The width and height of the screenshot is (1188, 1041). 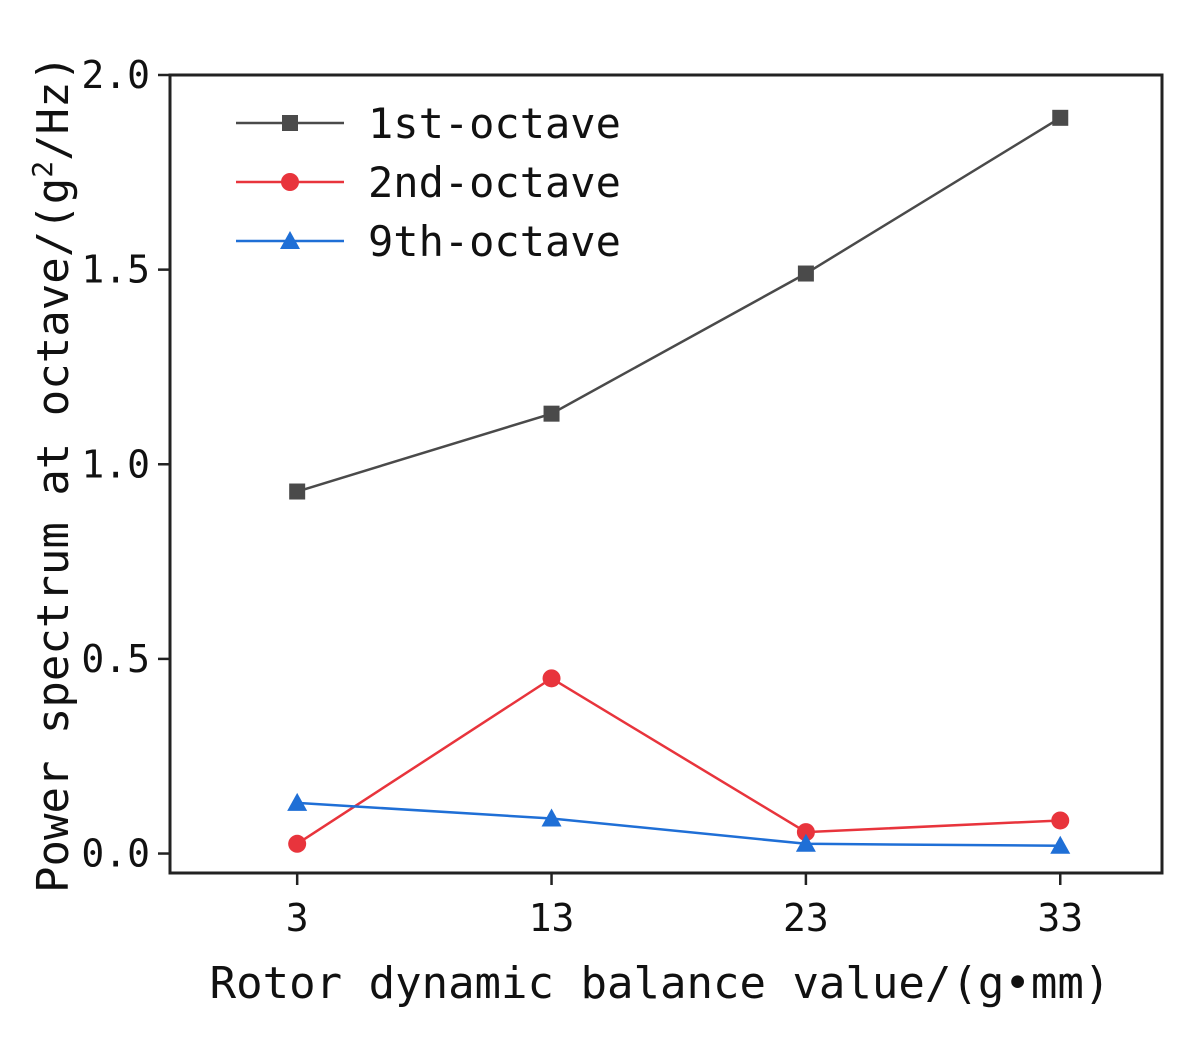 What do you see at coordinates (494, 182) in the screenshot?
I see `legend-label: 2nd-octave` at bounding box center [494, 182].